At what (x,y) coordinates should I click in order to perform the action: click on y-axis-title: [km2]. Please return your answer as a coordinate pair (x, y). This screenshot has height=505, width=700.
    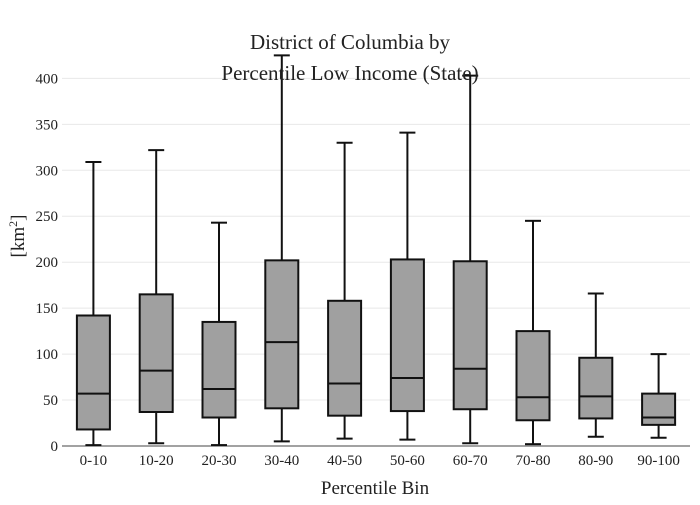
    Looking at the image, I should click on (17, 236).